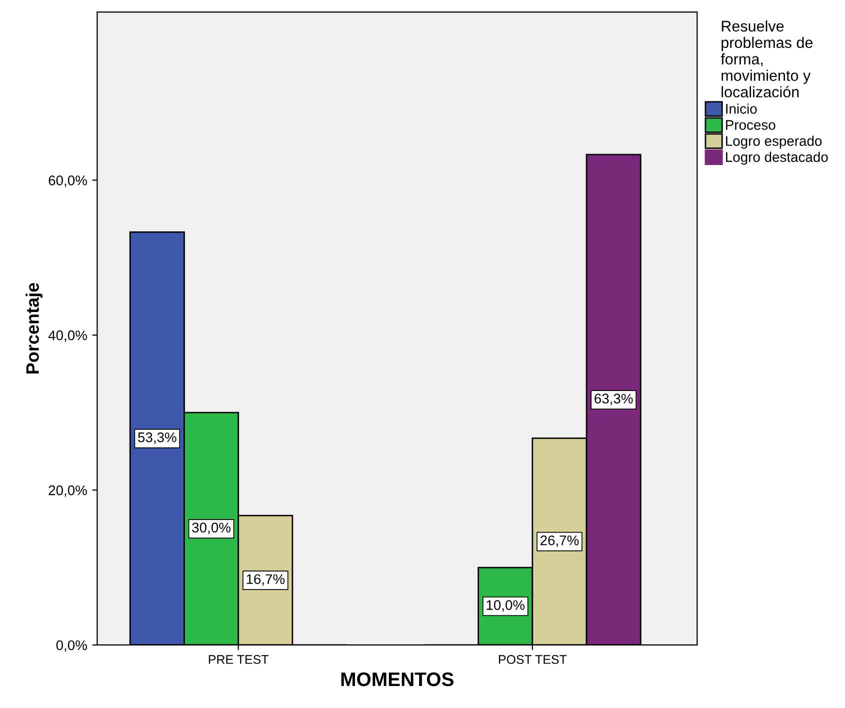 The width and height of the screenshot is (845, 708). What do you see at coordinates (613, 400) in the screenshot?
I see `data-label: 63,3%` at bounding box center [613, 400].